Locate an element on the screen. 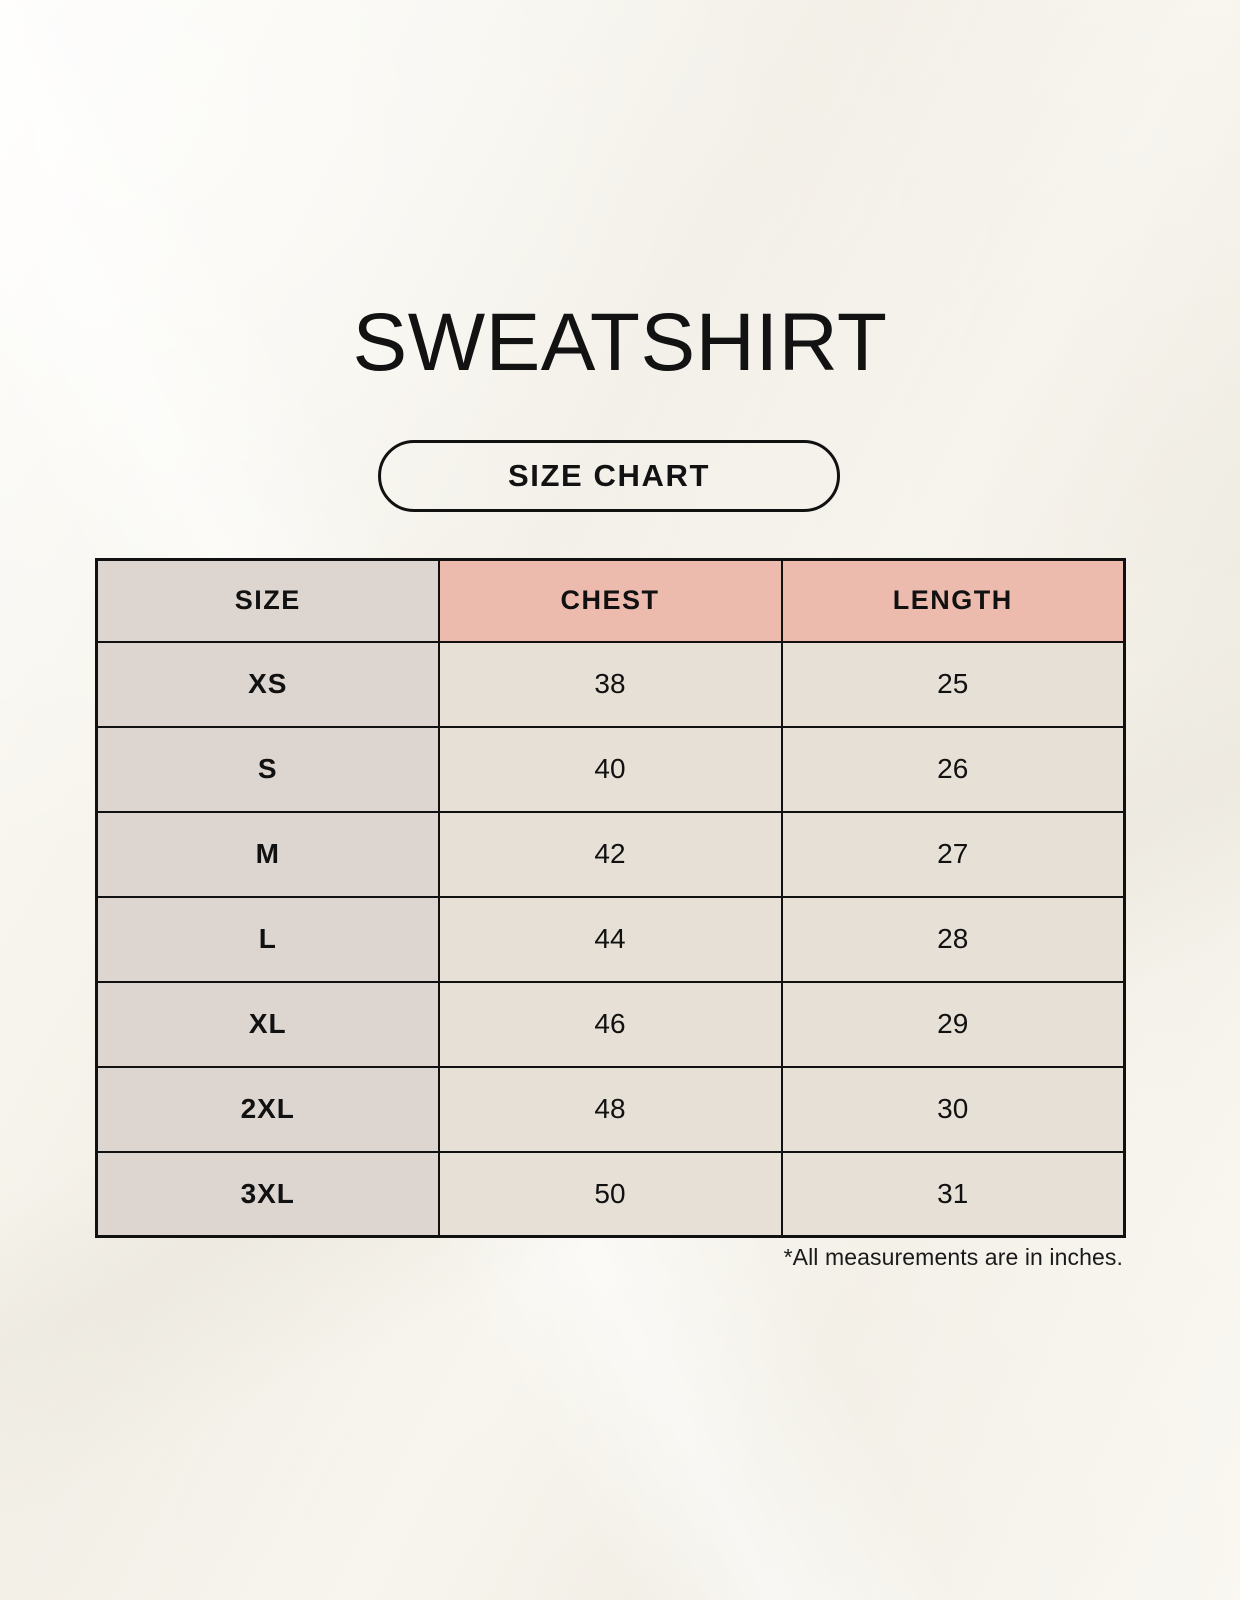 The image size is (1240, 1600). column-header-length: LENGTH is located at coordinates (953, 600).